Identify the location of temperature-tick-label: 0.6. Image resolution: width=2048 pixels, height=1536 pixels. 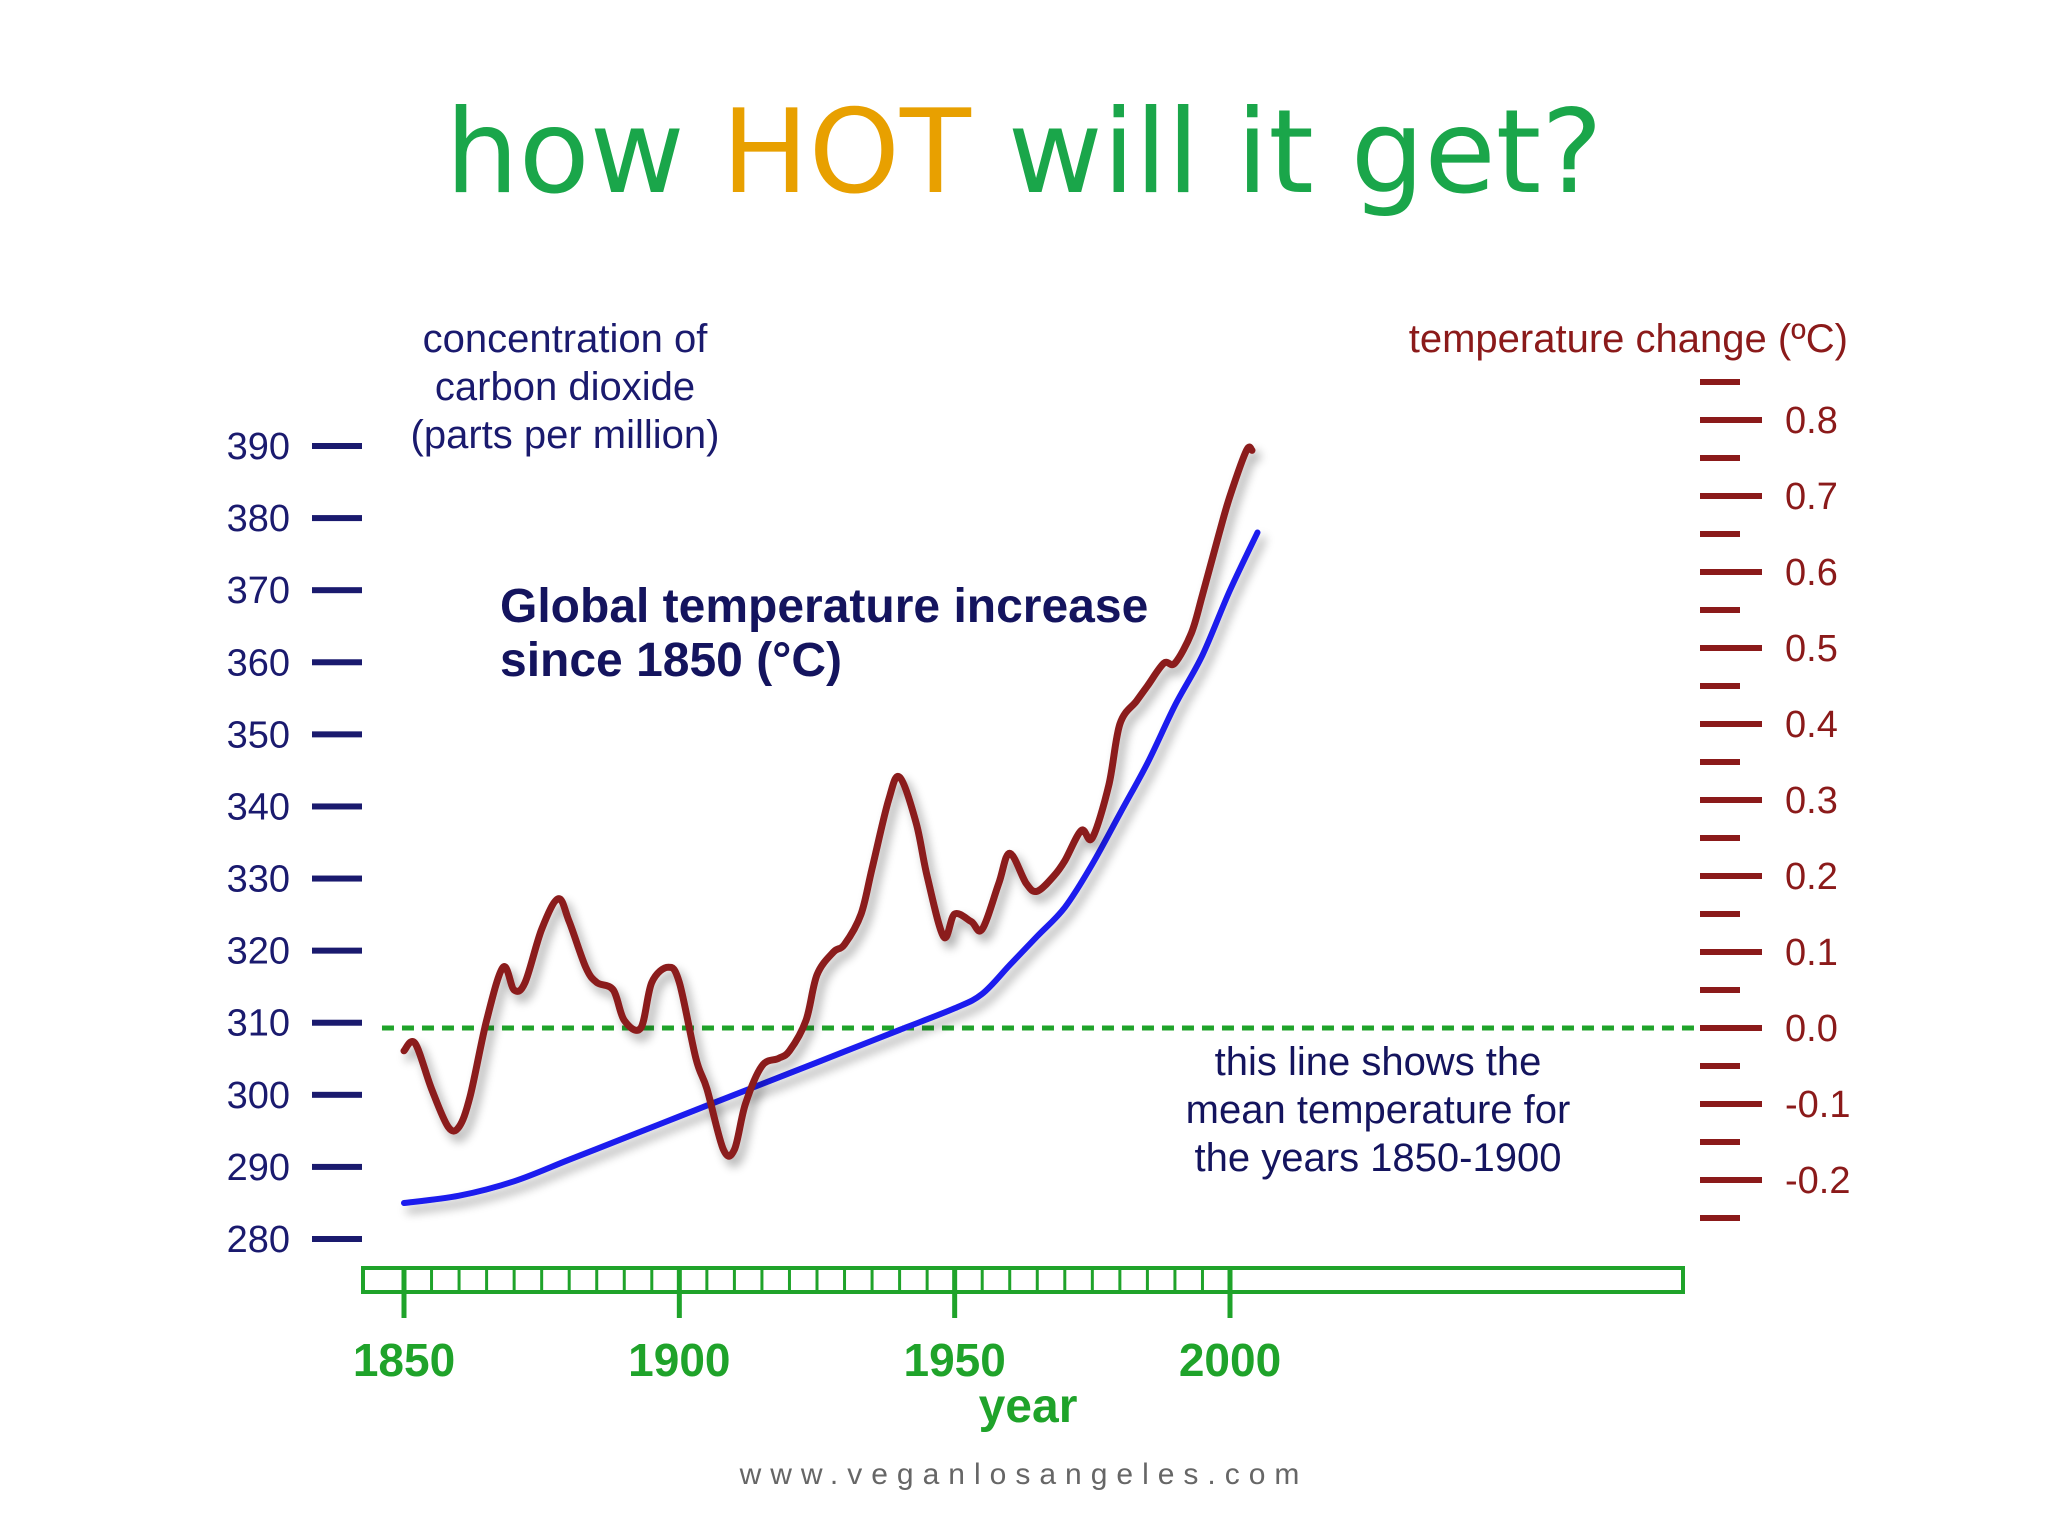
(1811, 573).